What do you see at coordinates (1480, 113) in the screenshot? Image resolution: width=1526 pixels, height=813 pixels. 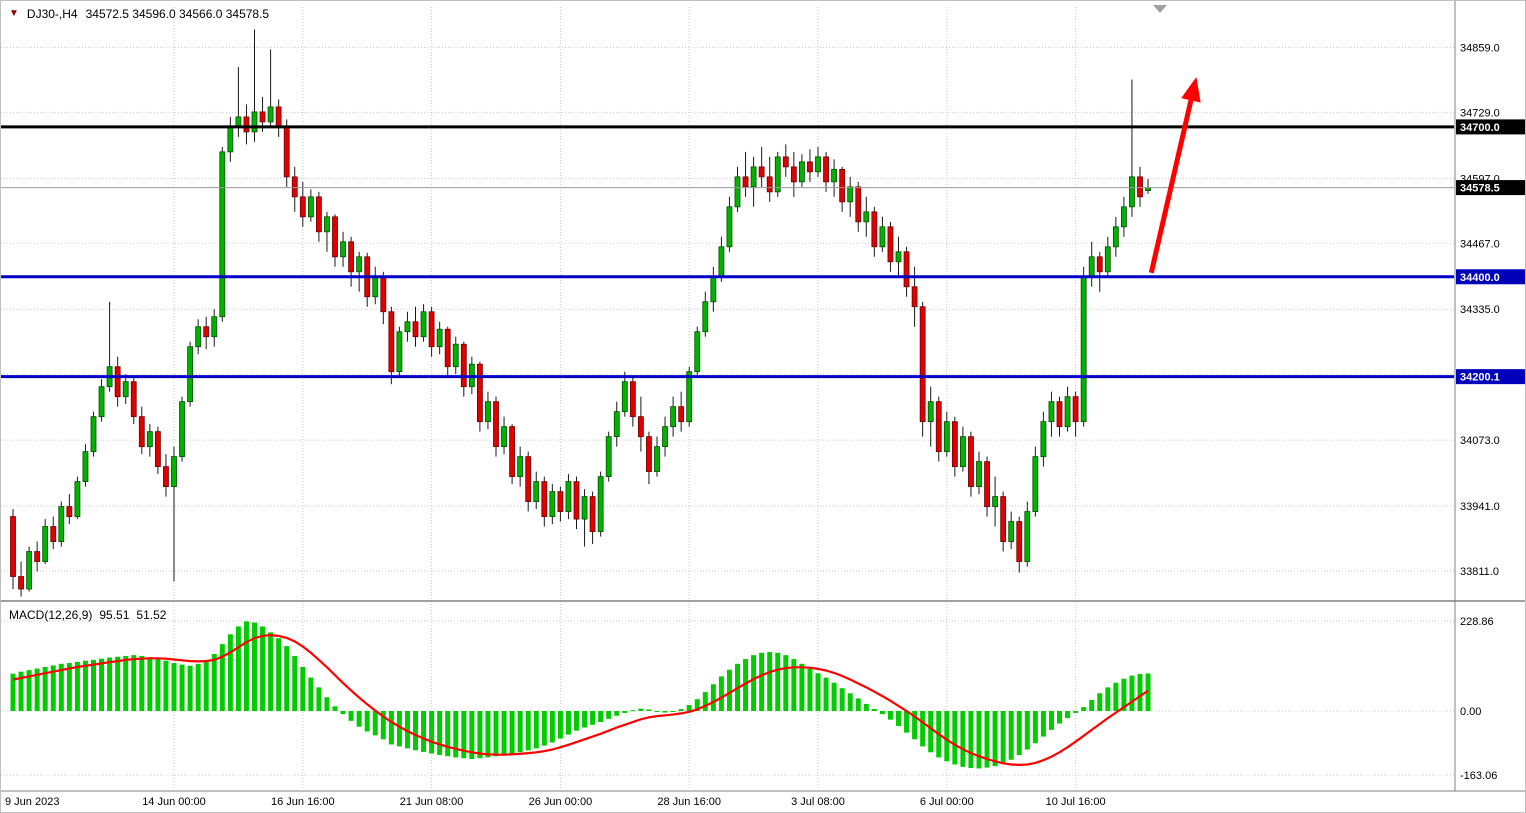 I see `price-axis-label: 34729.0` at bounding box center [1480, 113].